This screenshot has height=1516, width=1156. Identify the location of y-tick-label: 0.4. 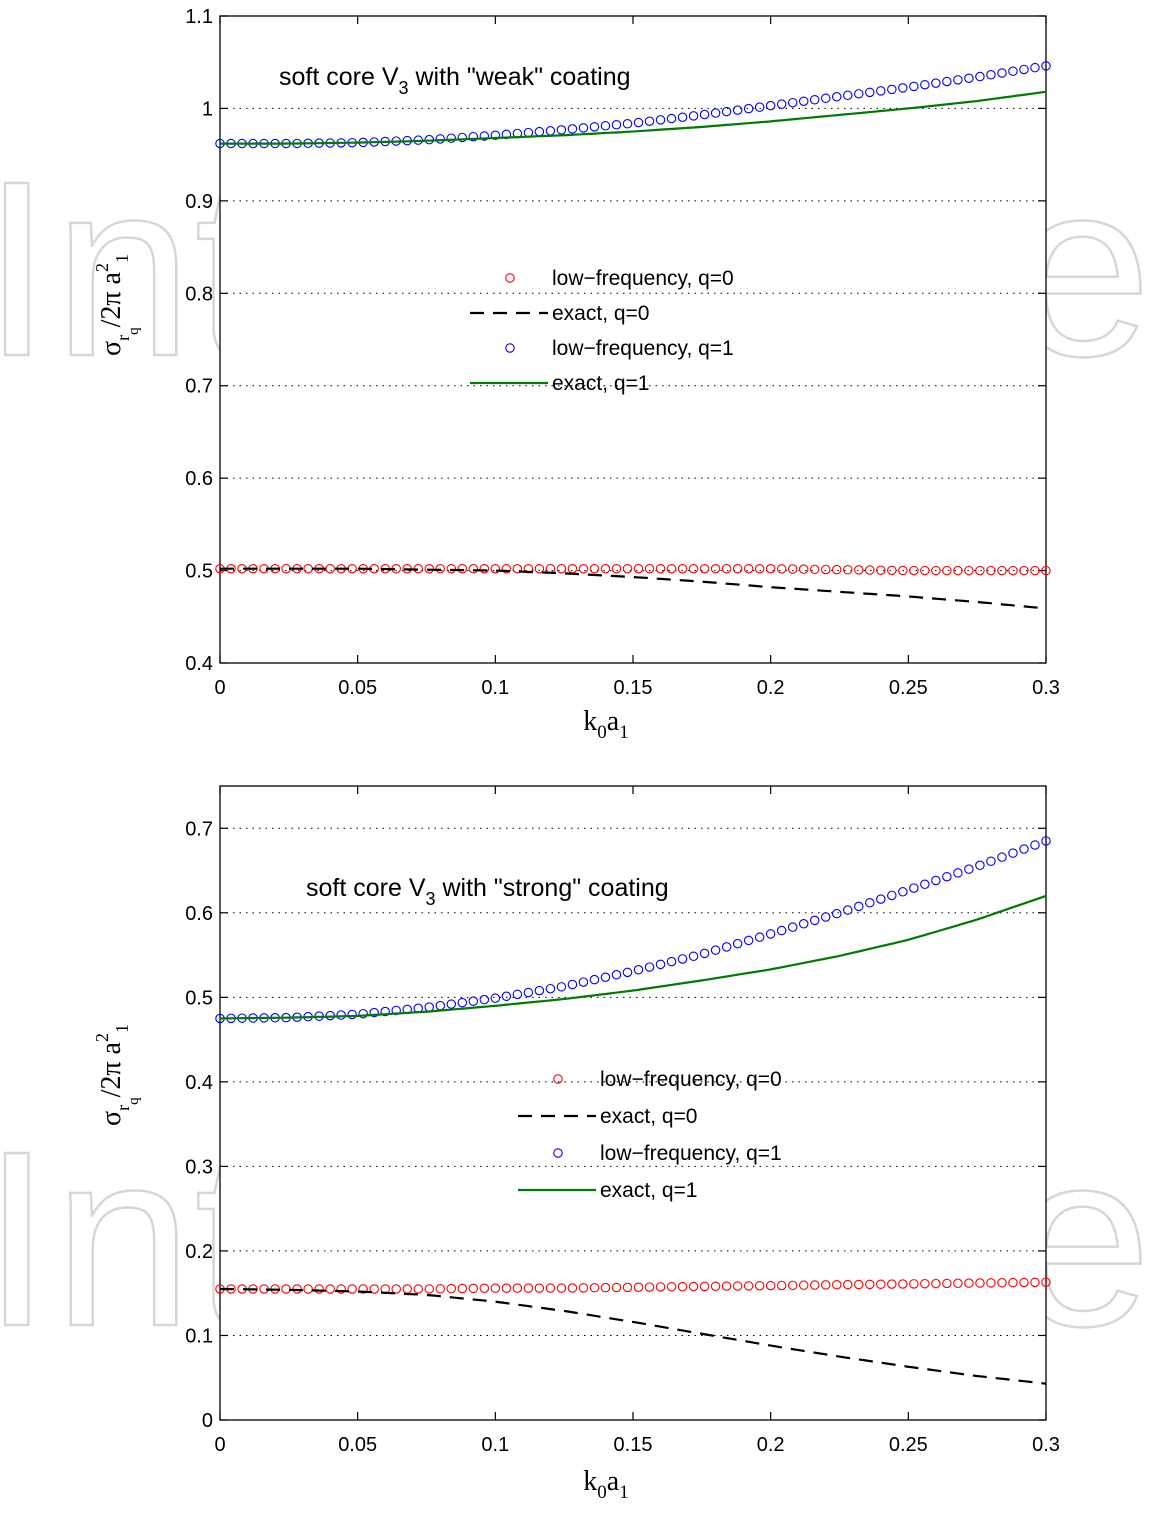
(199, 664).